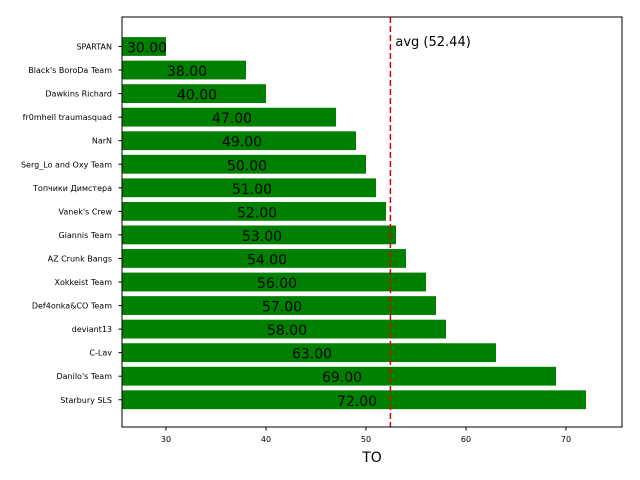 The width and height of the screenshot is (640, 480). What do you see at coordinates (252, 190) in the screenshot?
I see `value-label: 51.00` at bounding box center [252, 190].